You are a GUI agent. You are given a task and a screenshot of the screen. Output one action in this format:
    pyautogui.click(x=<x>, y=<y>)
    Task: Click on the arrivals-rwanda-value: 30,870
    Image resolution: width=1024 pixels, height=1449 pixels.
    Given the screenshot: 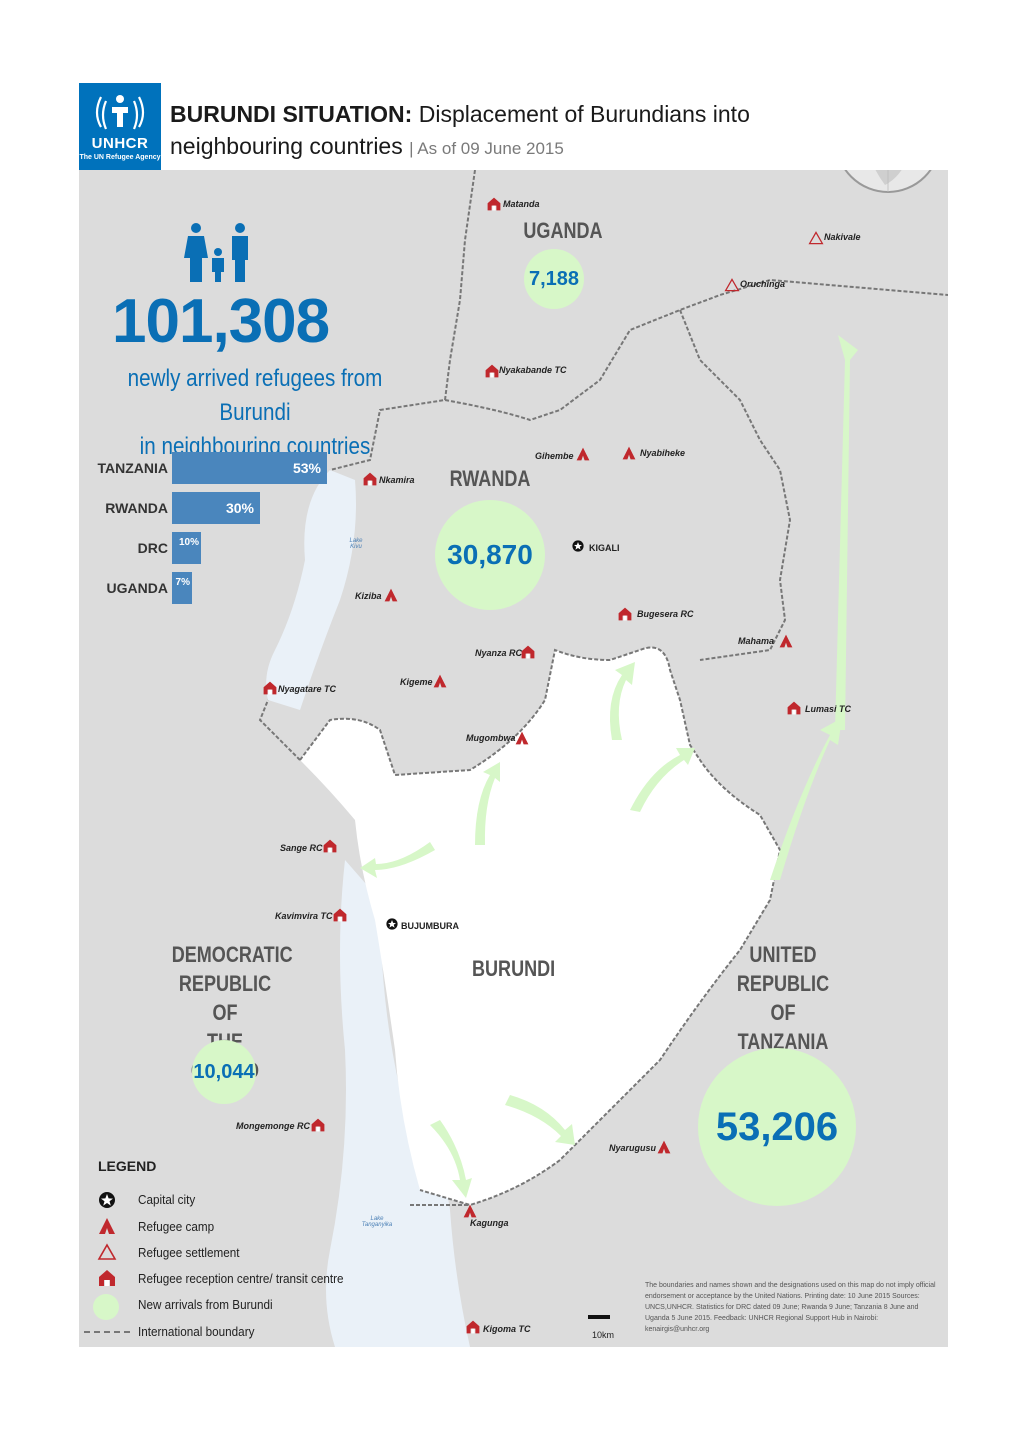 What is the action you would take?
    pyautogui.click(x=490, y=554)
    